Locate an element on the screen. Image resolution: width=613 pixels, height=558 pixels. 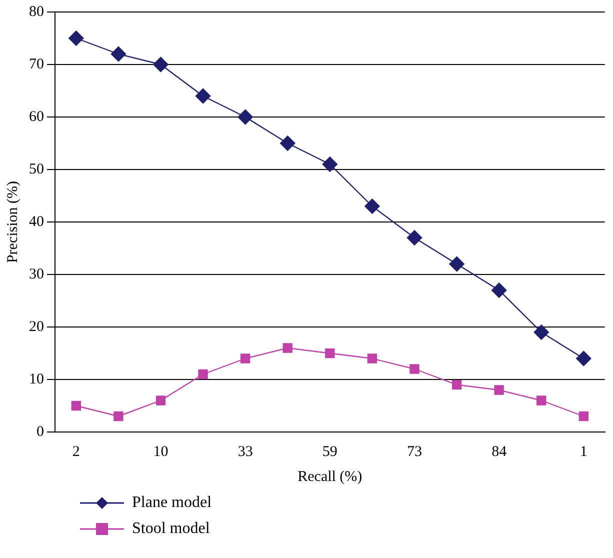
y-axis-title: Precision (%) is located at coordinates (12, 222).